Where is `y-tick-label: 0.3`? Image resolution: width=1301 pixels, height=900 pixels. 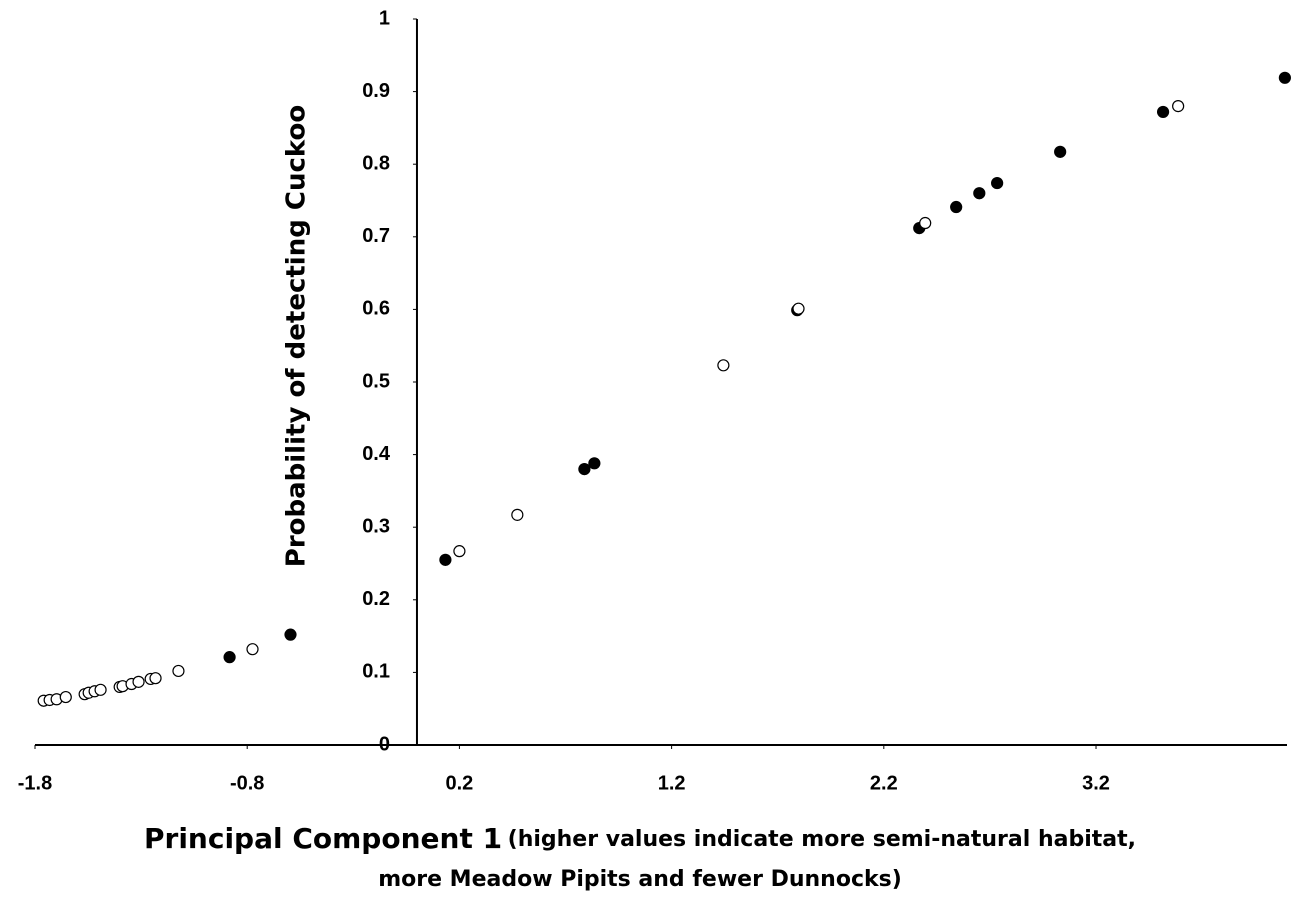
y-tick-label: 0.3 is located at coordinates (376, 526).